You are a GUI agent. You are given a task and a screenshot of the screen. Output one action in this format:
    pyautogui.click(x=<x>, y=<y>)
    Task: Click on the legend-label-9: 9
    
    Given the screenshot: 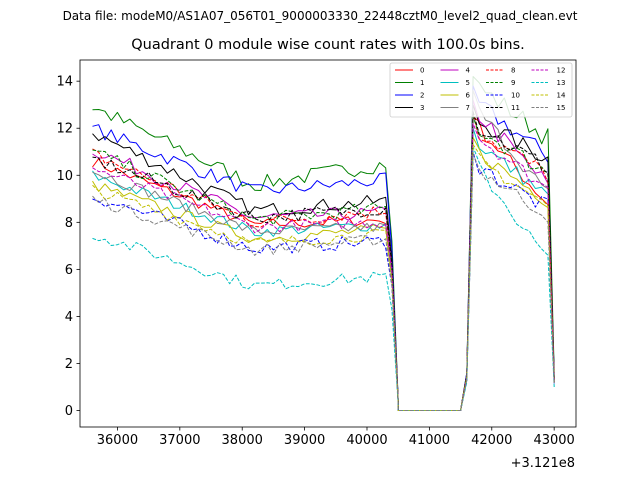 What is the action you would take?
    pyautogui.click(x=513, y=83)
    